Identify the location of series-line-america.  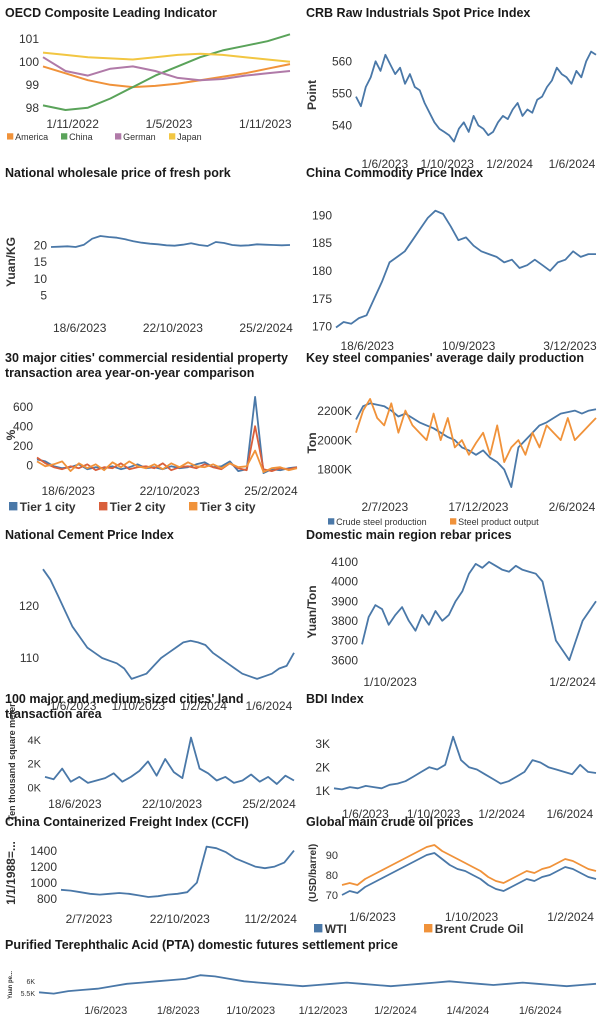
(166, 76).